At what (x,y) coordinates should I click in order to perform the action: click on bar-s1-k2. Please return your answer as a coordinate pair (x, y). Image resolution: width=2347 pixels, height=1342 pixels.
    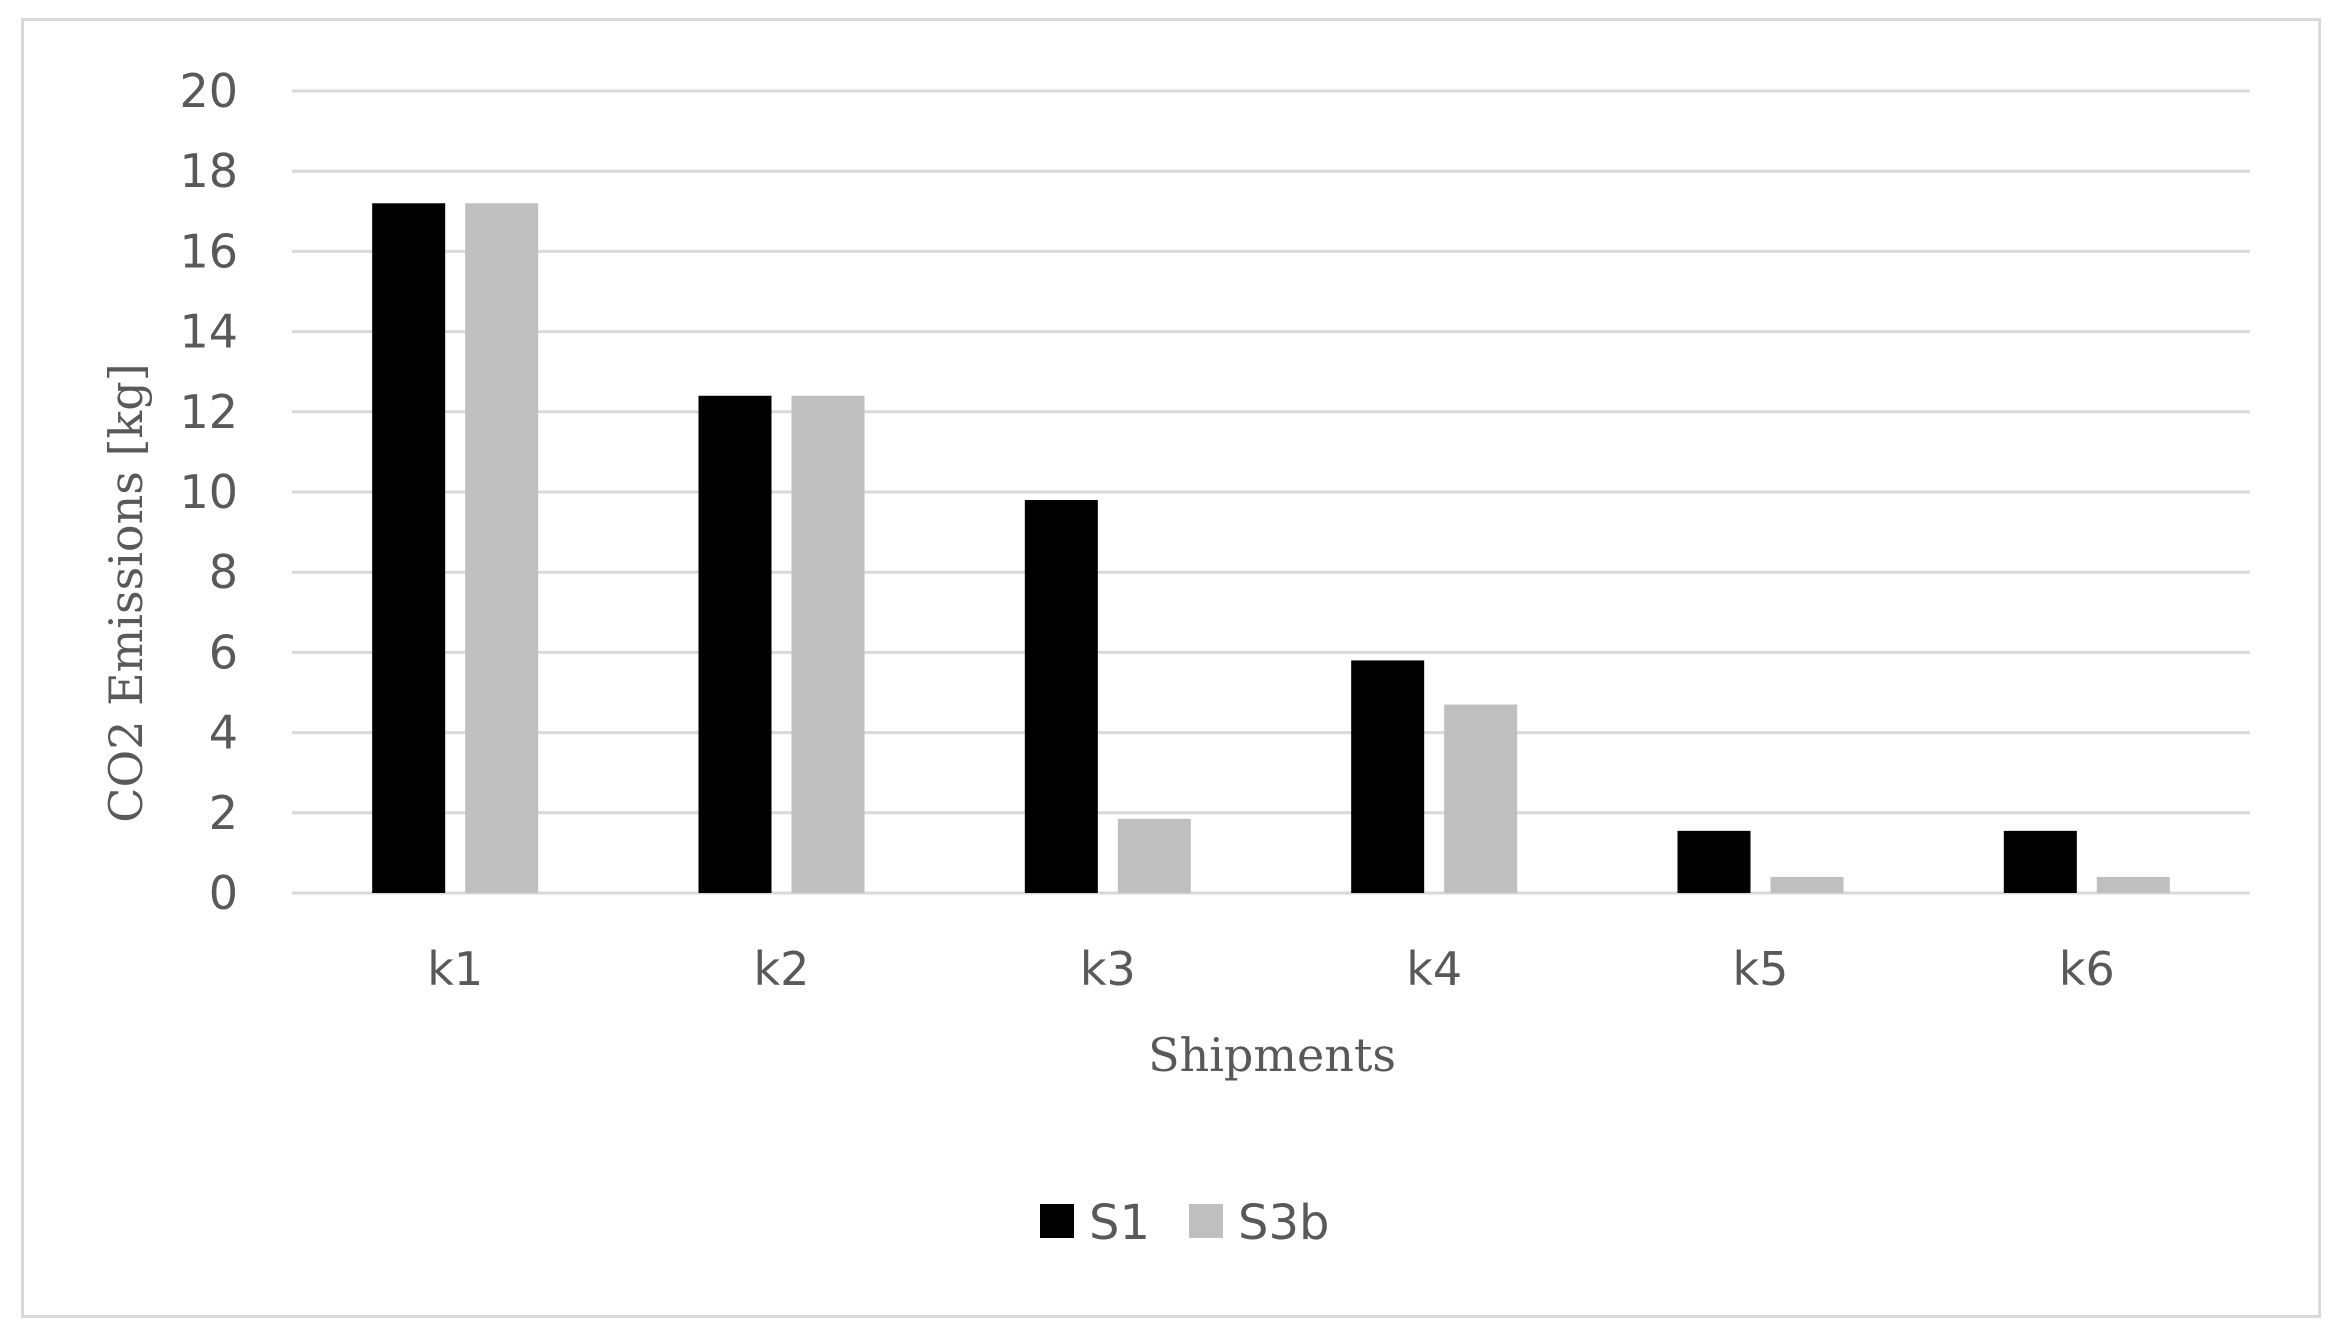
    Looking at the image, I should click on (735, 644).